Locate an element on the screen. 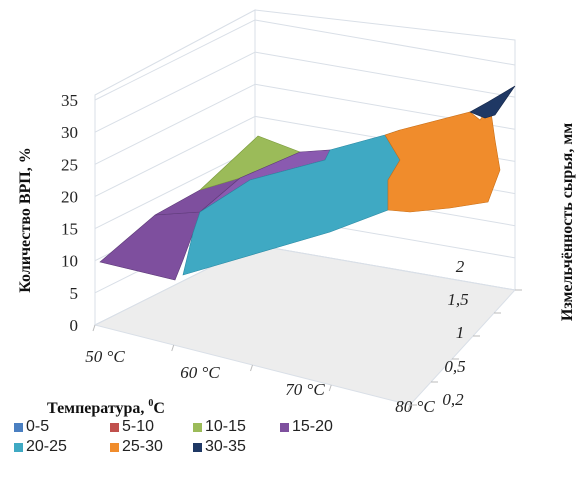 Image resolution: width=582 pixels, height=484 pixels. legend-label: 25-30 is located at coordinates (142, 446).